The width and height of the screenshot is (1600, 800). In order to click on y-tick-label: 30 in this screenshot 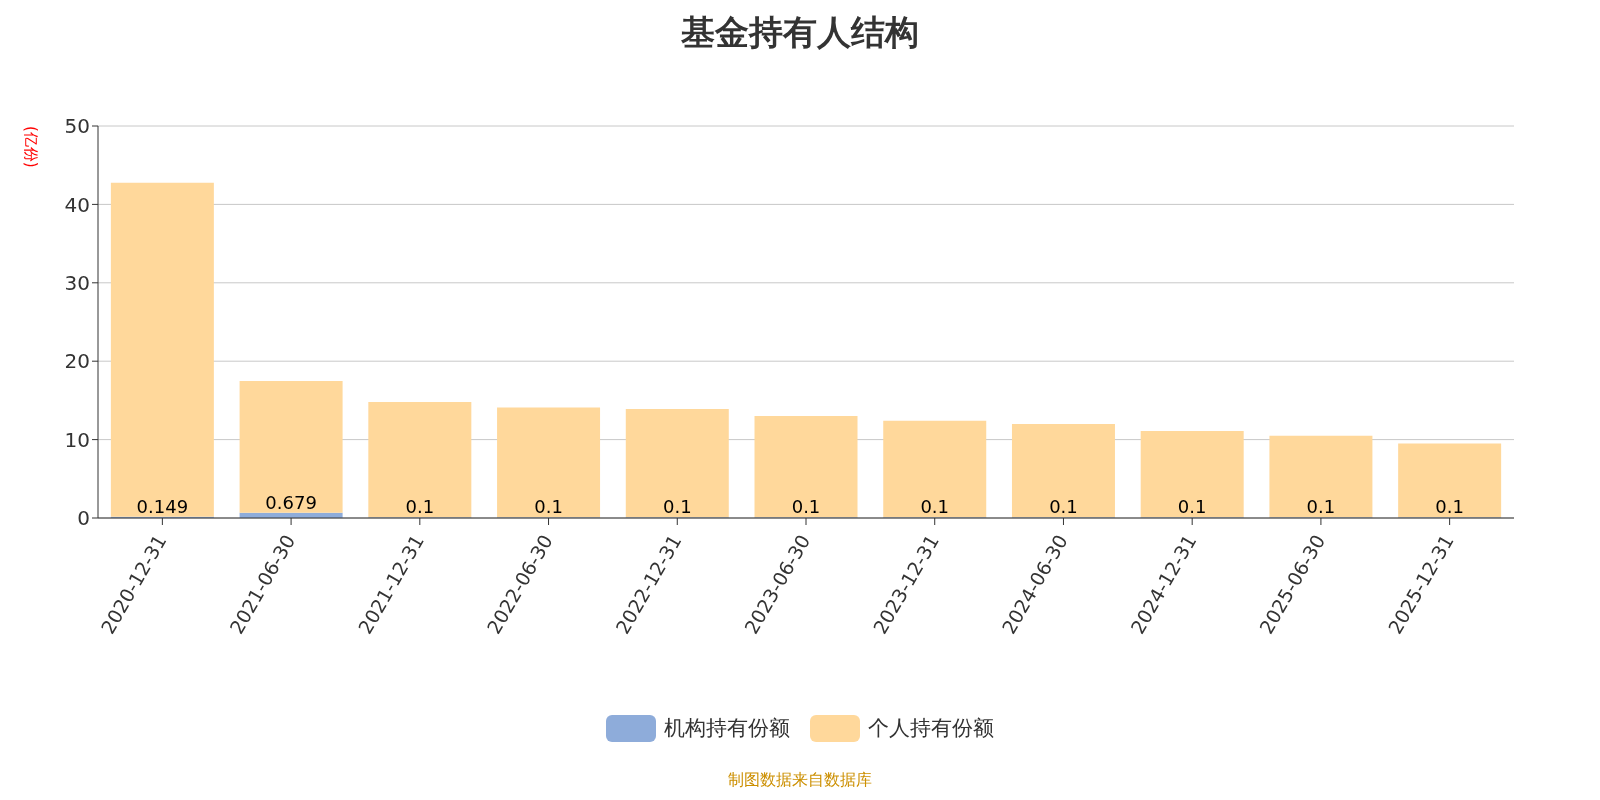, I will do `click(77, 282)`.